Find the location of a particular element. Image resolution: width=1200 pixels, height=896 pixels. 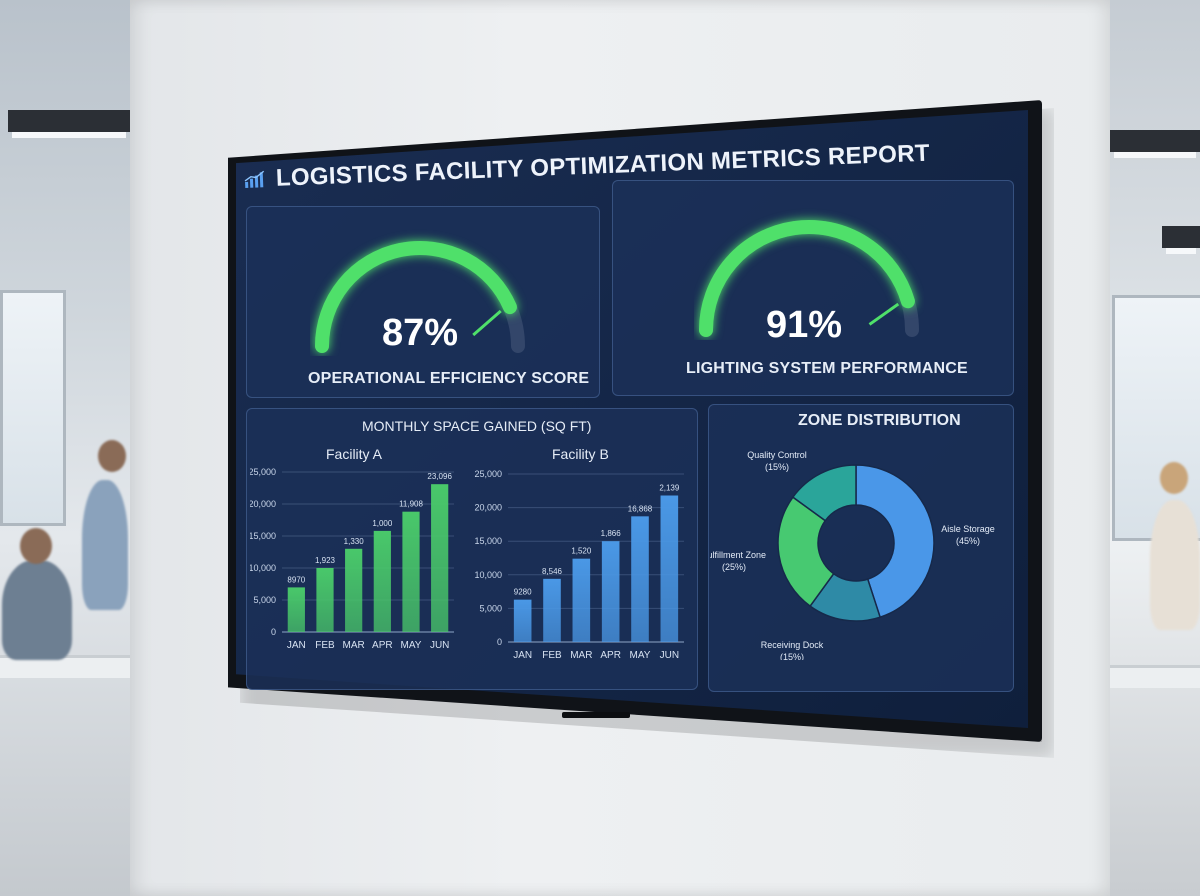

facility-b-category-label: JAN is located at coordinates (522, 655).